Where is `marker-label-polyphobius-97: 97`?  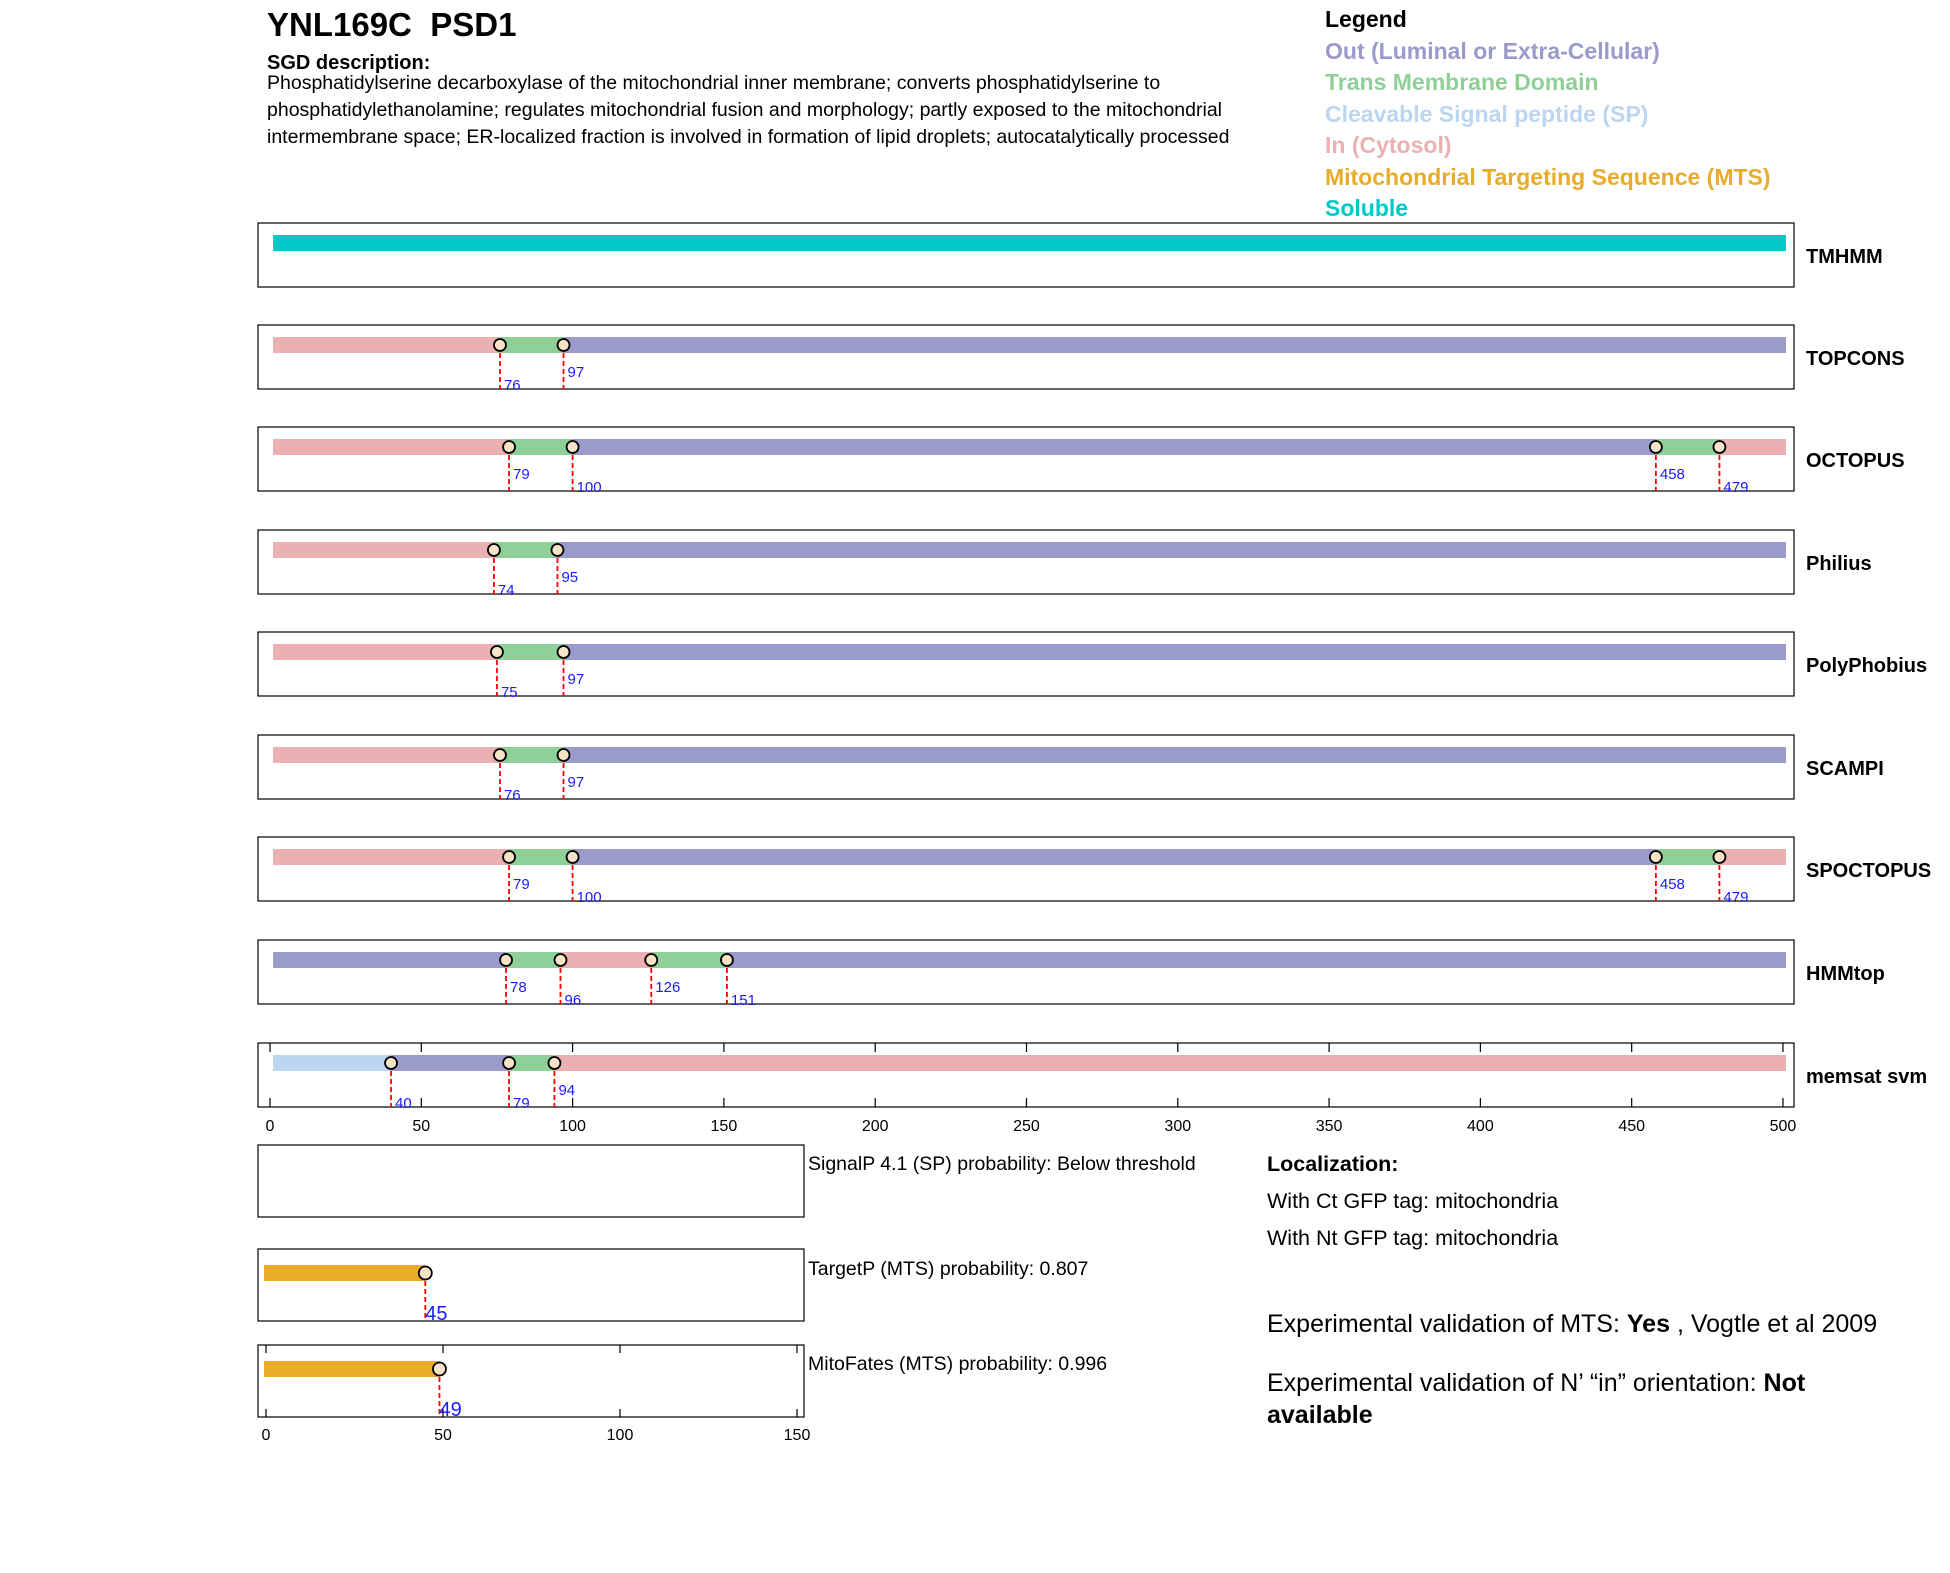
marker-label-polyphobius-97: 97 is located at coordinates (576, 679).